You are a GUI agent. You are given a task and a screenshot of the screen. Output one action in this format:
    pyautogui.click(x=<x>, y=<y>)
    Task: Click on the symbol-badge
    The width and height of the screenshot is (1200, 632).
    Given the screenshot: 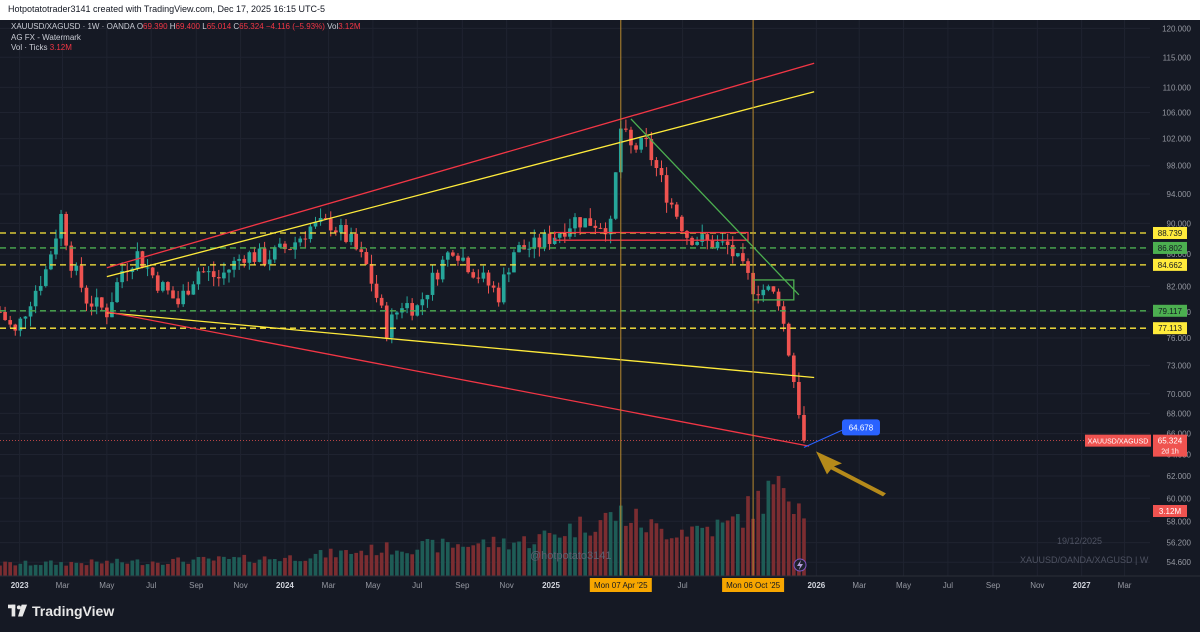 What is the action you would take?
    pyautogui.click(x=1118, y=440)
    